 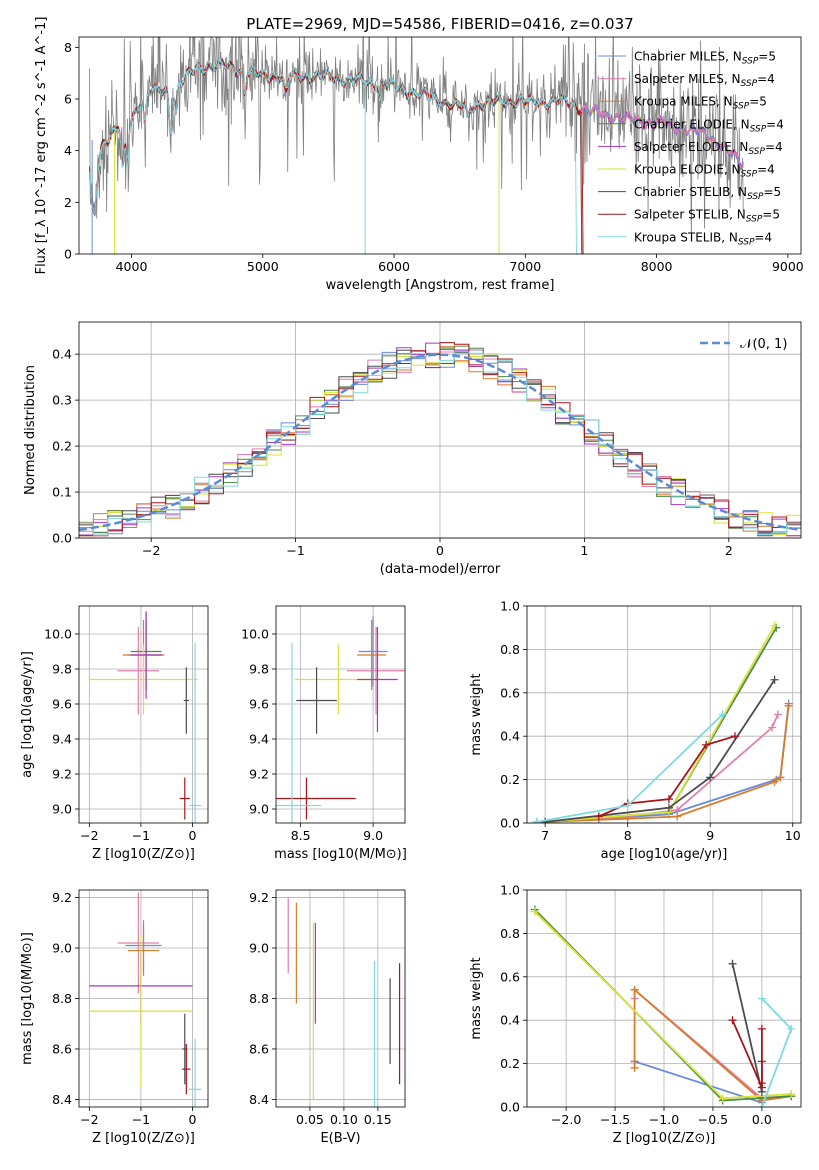 I want to click on mass_weight_vs_Z-xtick-label: −0.5, so click(x=713, y=1119).